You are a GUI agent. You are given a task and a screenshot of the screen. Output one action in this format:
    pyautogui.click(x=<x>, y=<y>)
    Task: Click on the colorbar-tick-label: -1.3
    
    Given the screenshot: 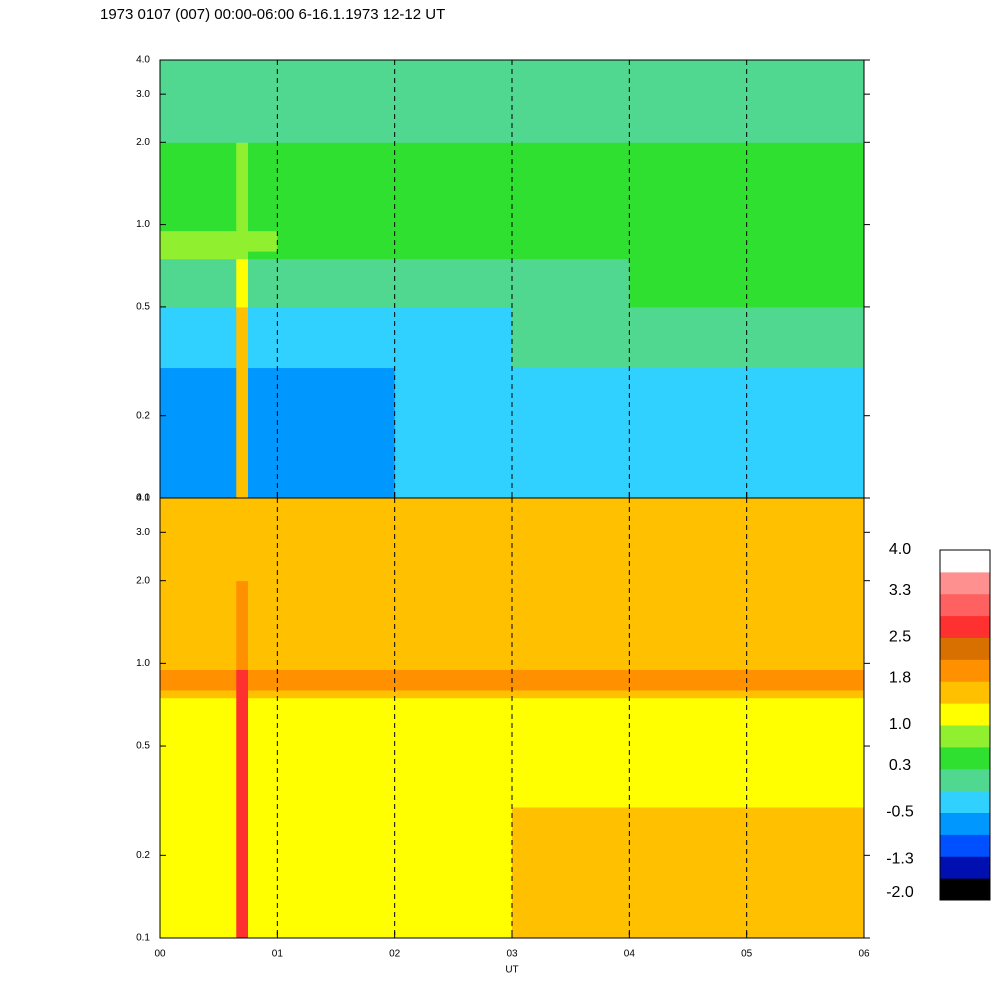 What is the action you would take?
    pyautogui.click(x=900, y=858)
    